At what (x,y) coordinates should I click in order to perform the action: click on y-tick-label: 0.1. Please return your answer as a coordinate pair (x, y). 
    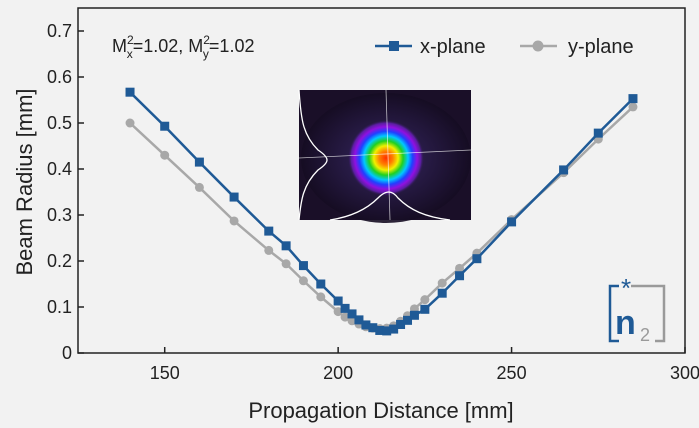
    Looking at the image, I should click on (59, 307).